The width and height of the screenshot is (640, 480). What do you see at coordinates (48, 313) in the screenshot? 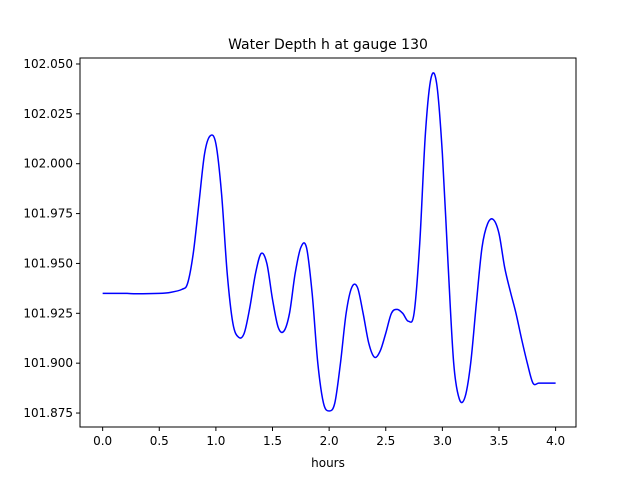
I see `y-tick-label: 101.925` at bounding box center [48, 313].